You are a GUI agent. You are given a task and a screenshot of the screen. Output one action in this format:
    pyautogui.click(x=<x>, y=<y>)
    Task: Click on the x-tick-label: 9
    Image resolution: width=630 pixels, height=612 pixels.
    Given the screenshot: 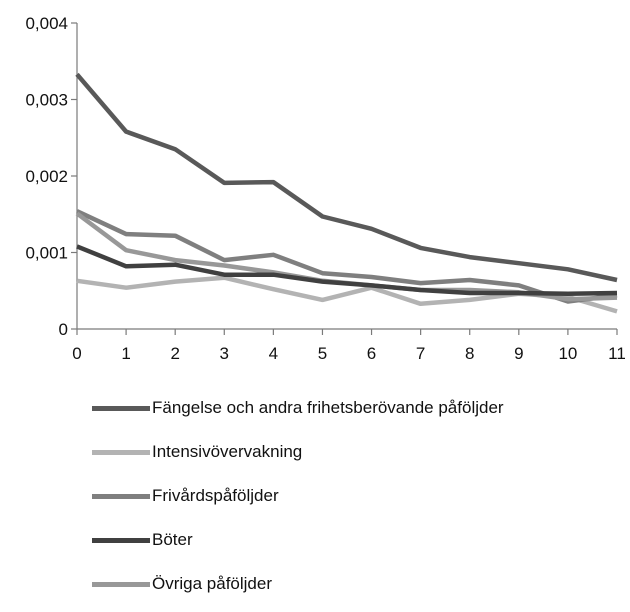 What is the action you would take?
    pyautogui.click(x=518, y=353)
    